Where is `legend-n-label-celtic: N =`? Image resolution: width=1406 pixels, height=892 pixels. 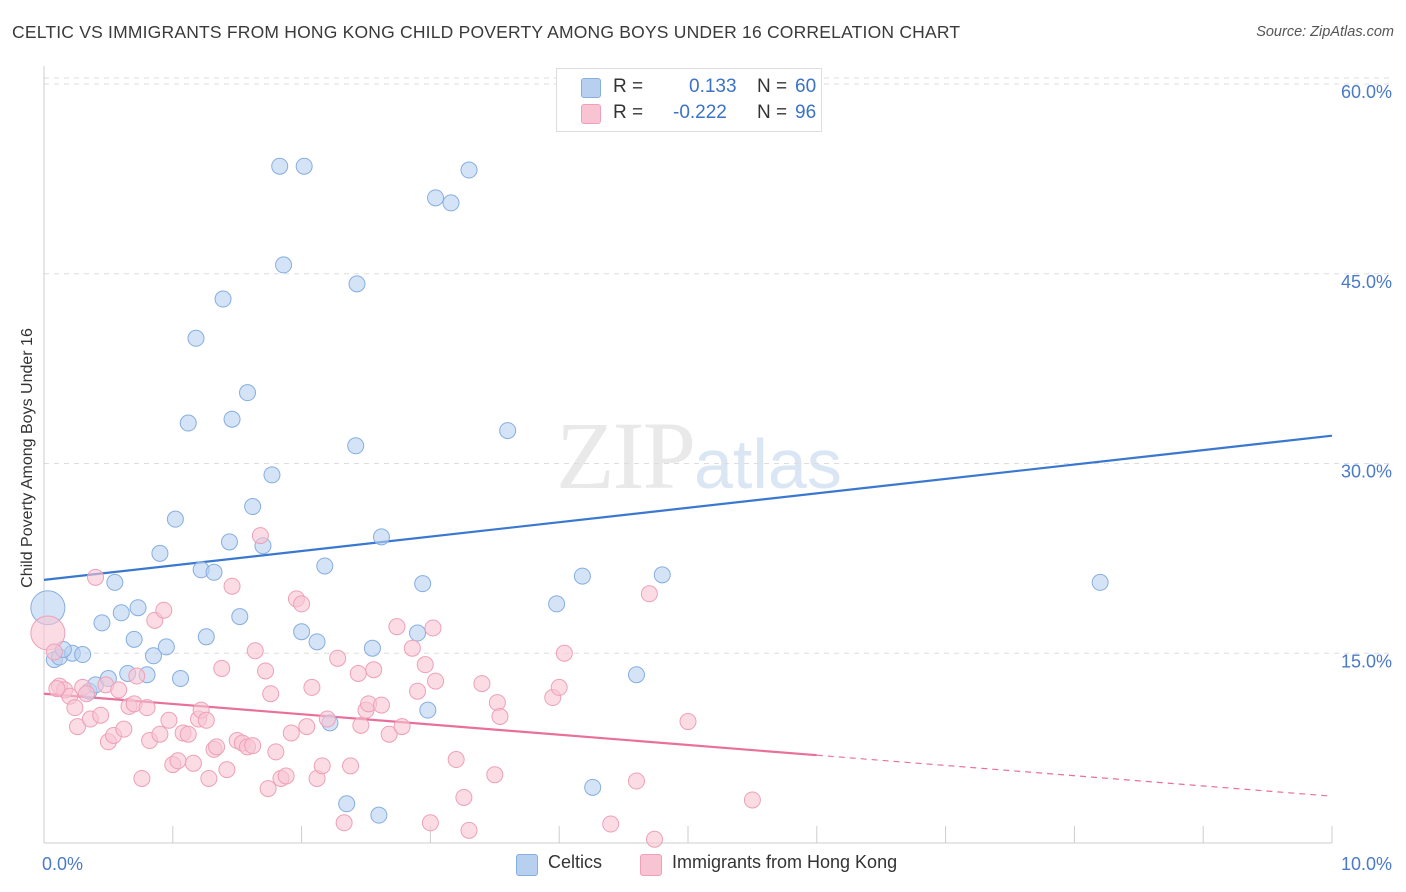
legend-n-label-celtic: N = is located at coordinates (772, 86).